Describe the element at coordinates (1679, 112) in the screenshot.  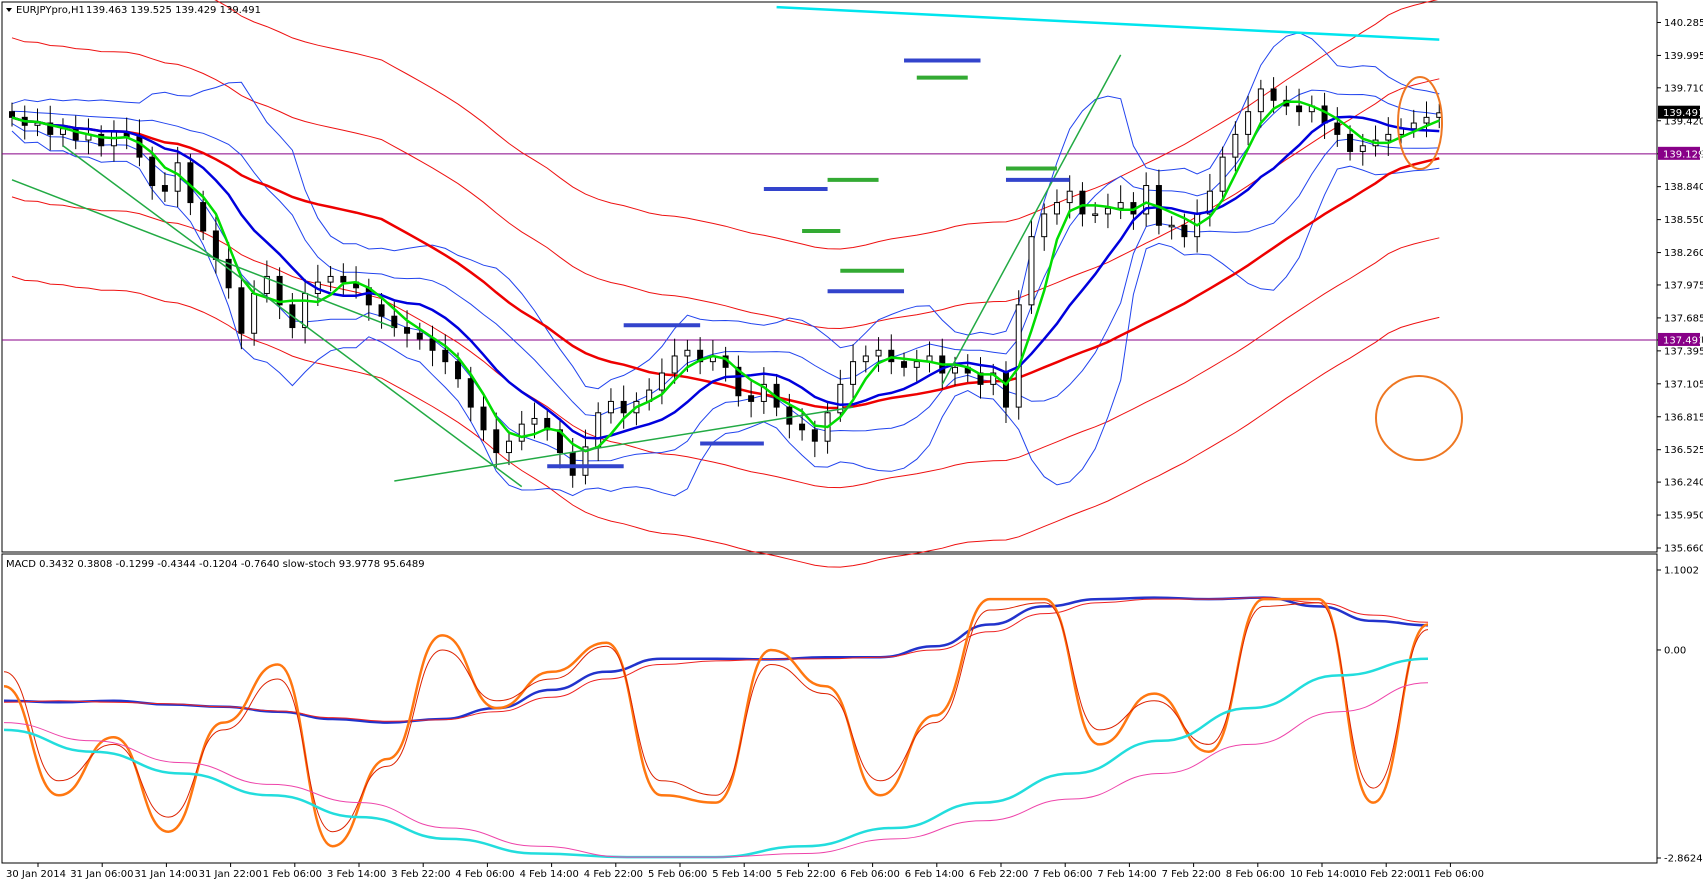
I see `current-price-tag` at that location.